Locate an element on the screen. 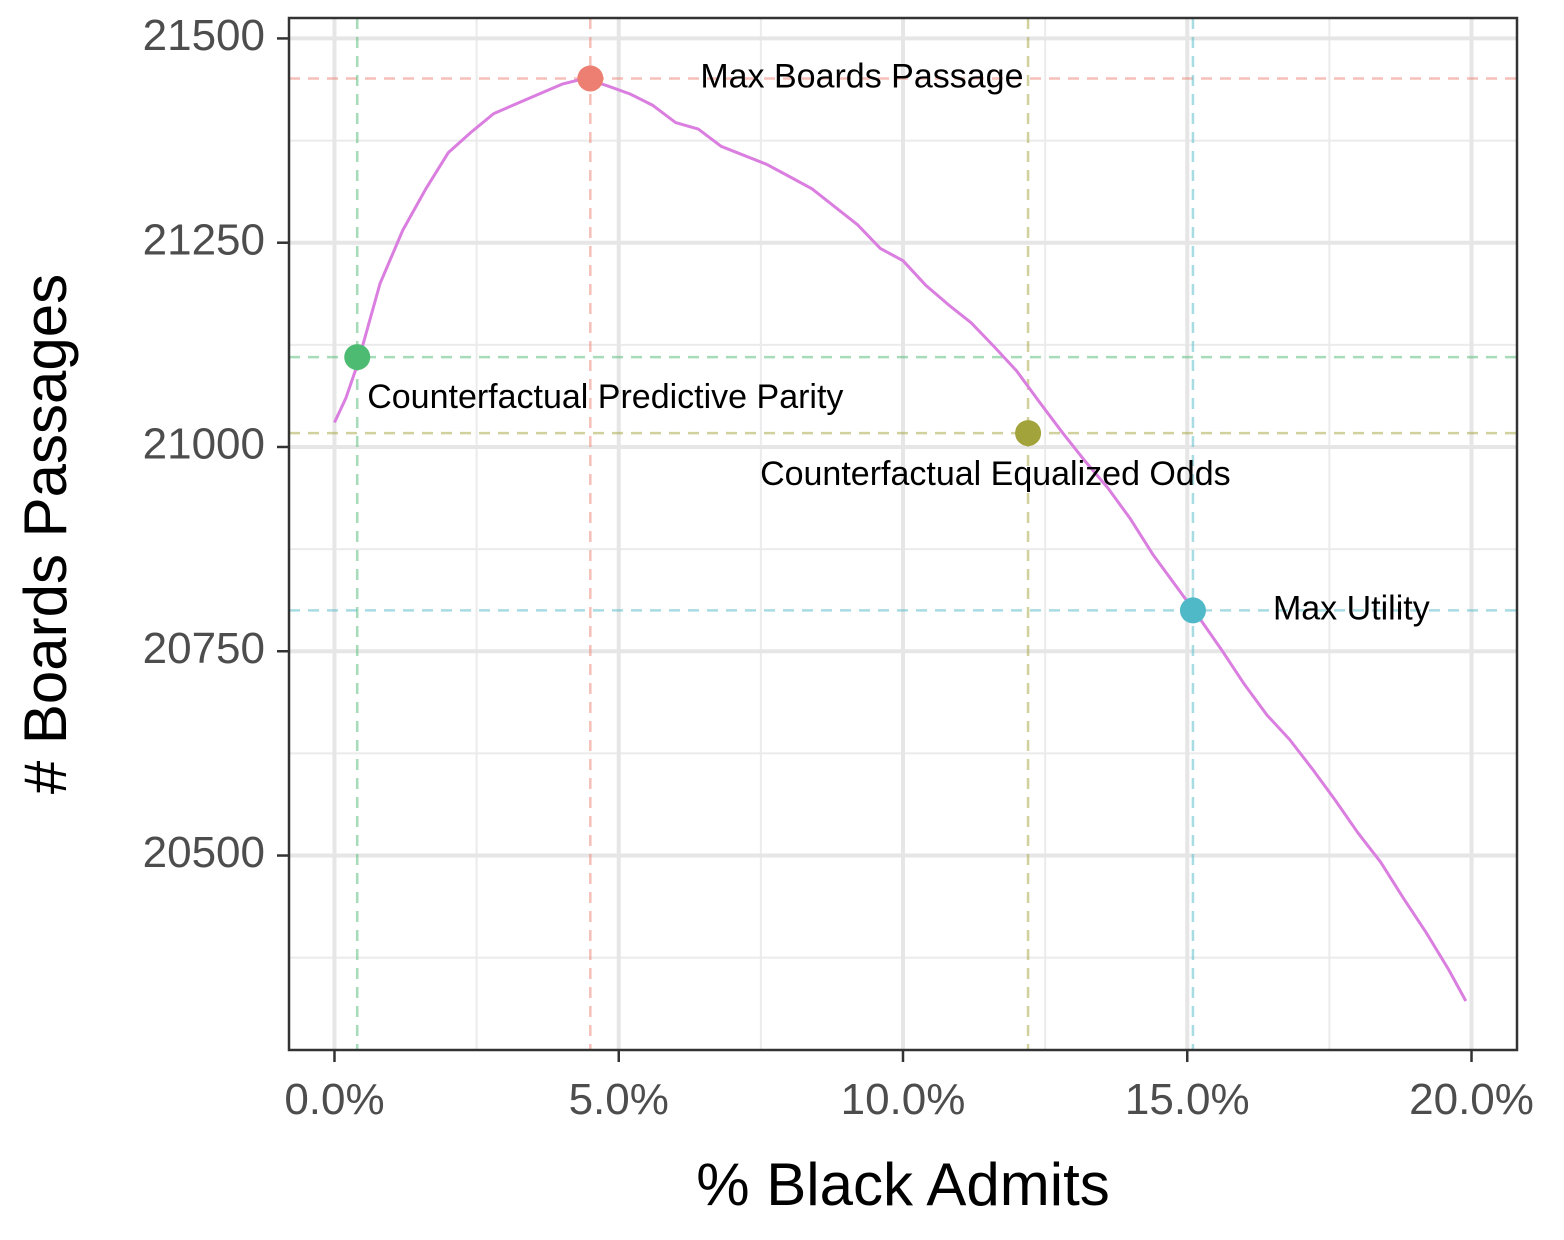 The image size is (1564, 1240). point-label-3: Max Utility is located at coordinates (1351, 608).